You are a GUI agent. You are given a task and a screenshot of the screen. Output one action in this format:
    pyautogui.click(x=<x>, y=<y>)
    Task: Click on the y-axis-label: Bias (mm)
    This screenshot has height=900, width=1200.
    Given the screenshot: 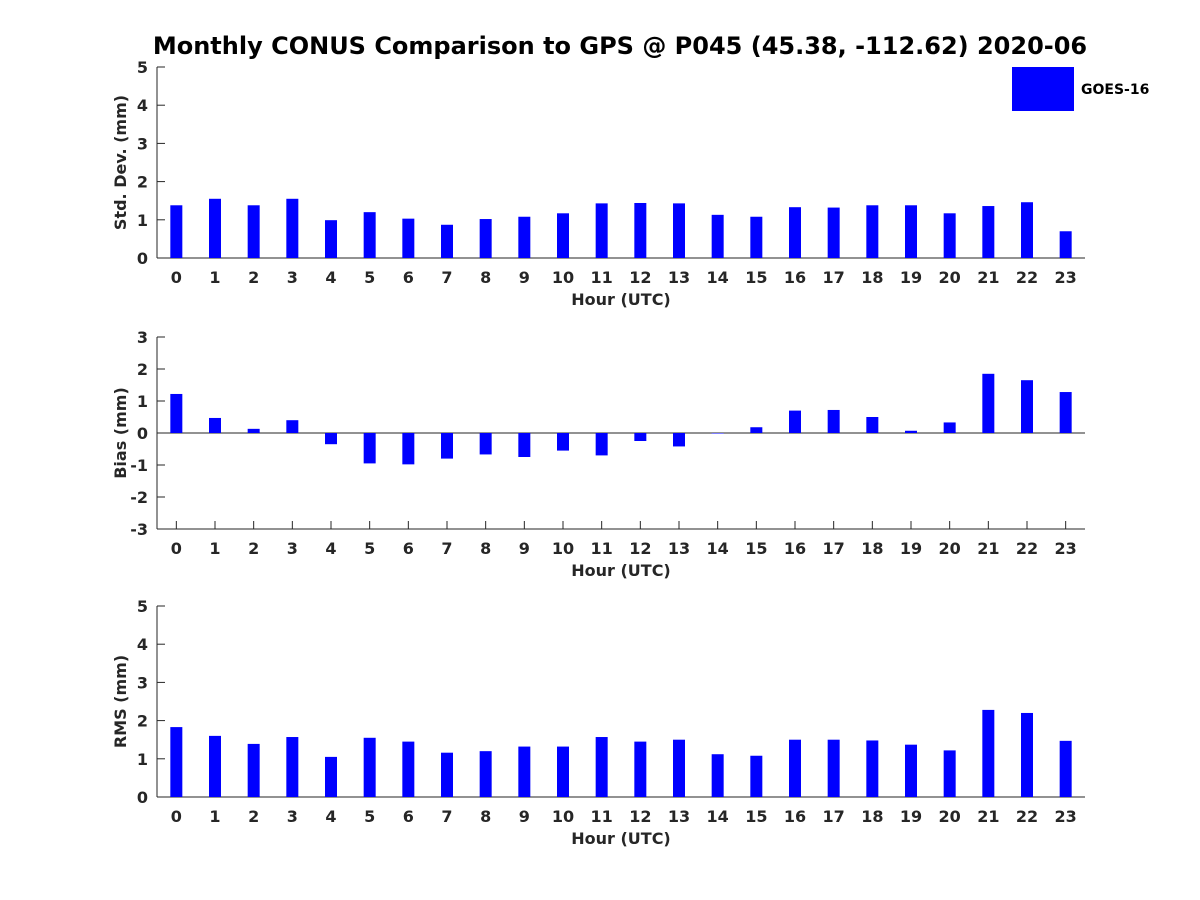 What is the action you would take?
    pyautogui.click(x=120, y=433)
    